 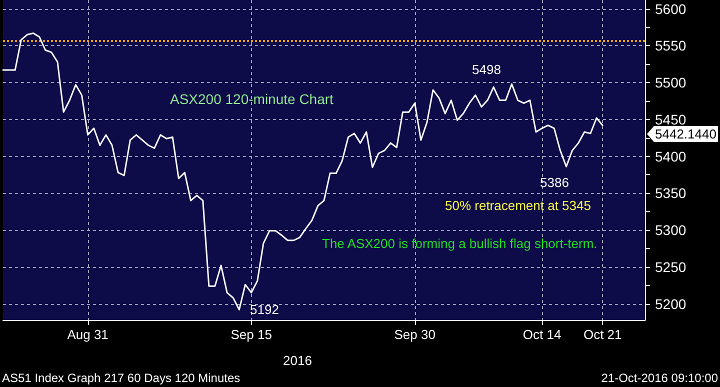 I want to click on y-tick-label: 5550, so click(x=670, y=46).